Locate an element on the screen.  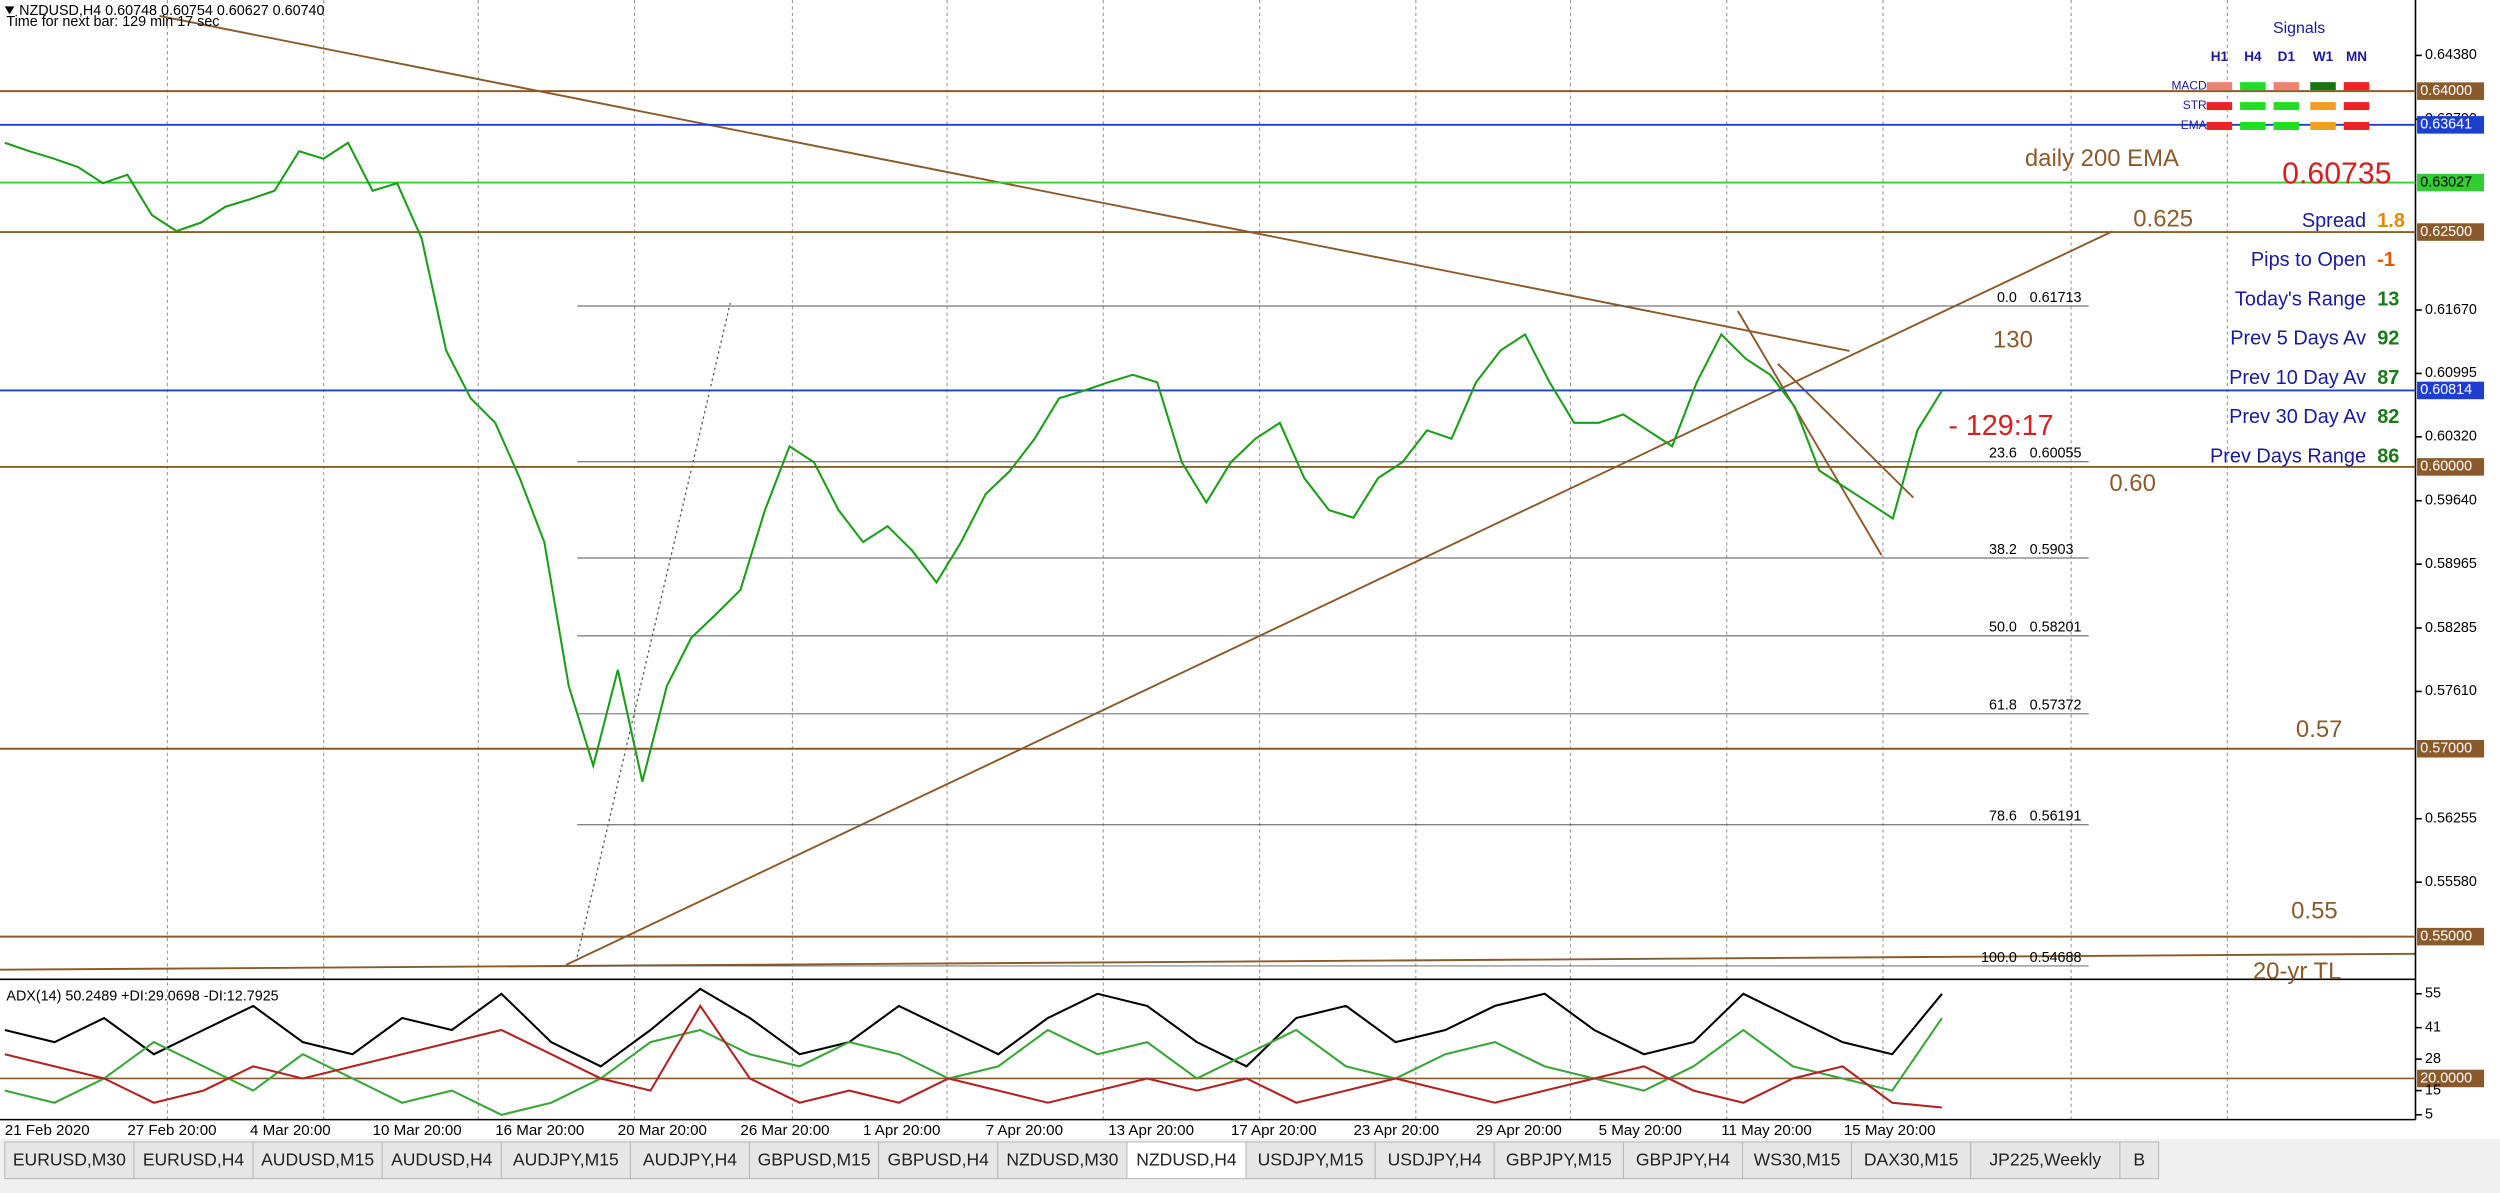
info-value: 92 is located at coordinates (2388, 339).